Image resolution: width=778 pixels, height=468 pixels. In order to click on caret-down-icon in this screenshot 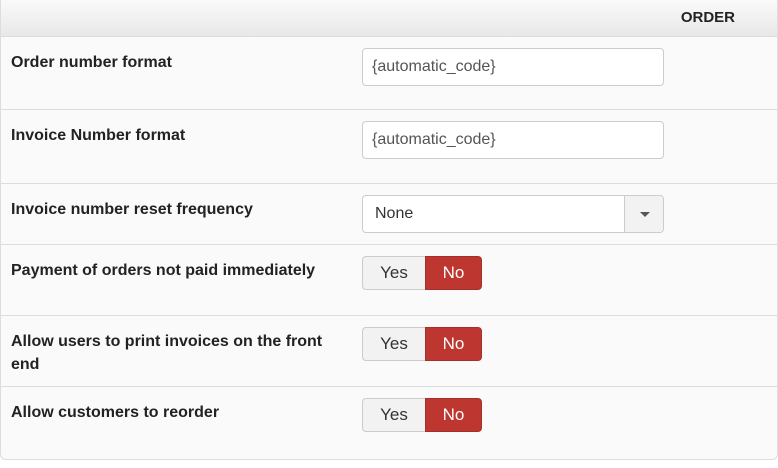, I will do `click(645, 214)`.